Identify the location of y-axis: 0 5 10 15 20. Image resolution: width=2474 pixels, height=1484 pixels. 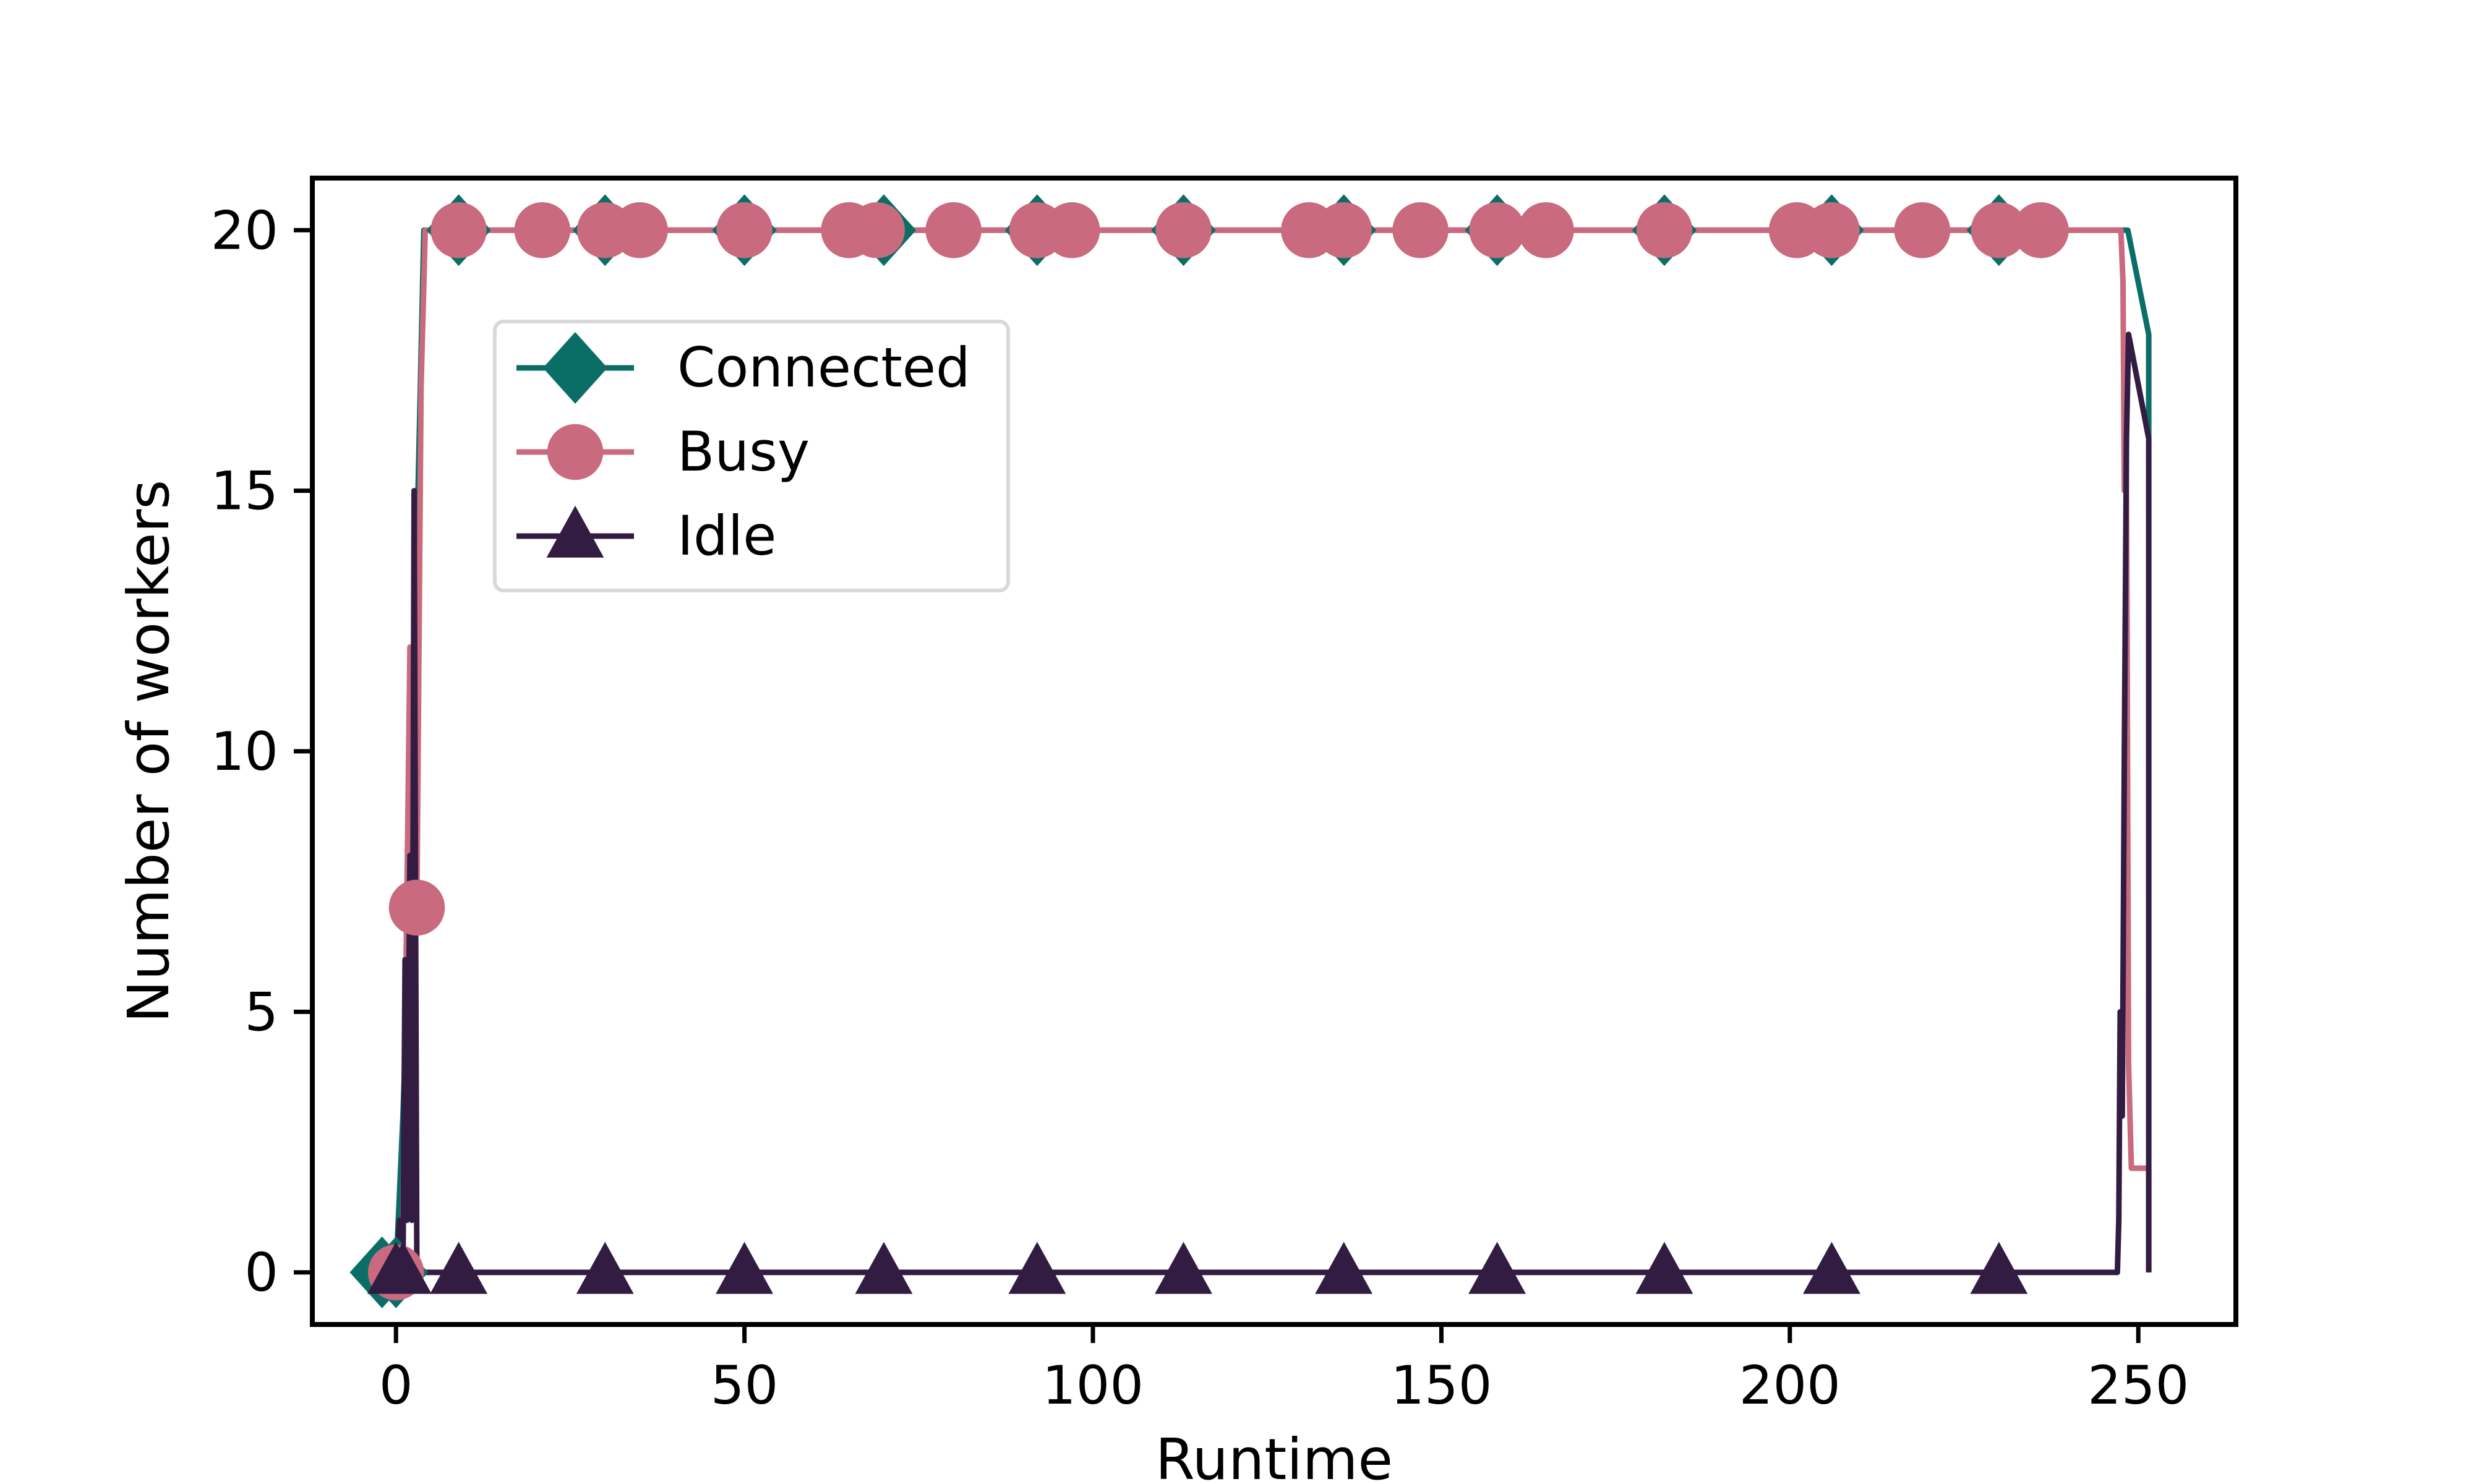
(261, 752).